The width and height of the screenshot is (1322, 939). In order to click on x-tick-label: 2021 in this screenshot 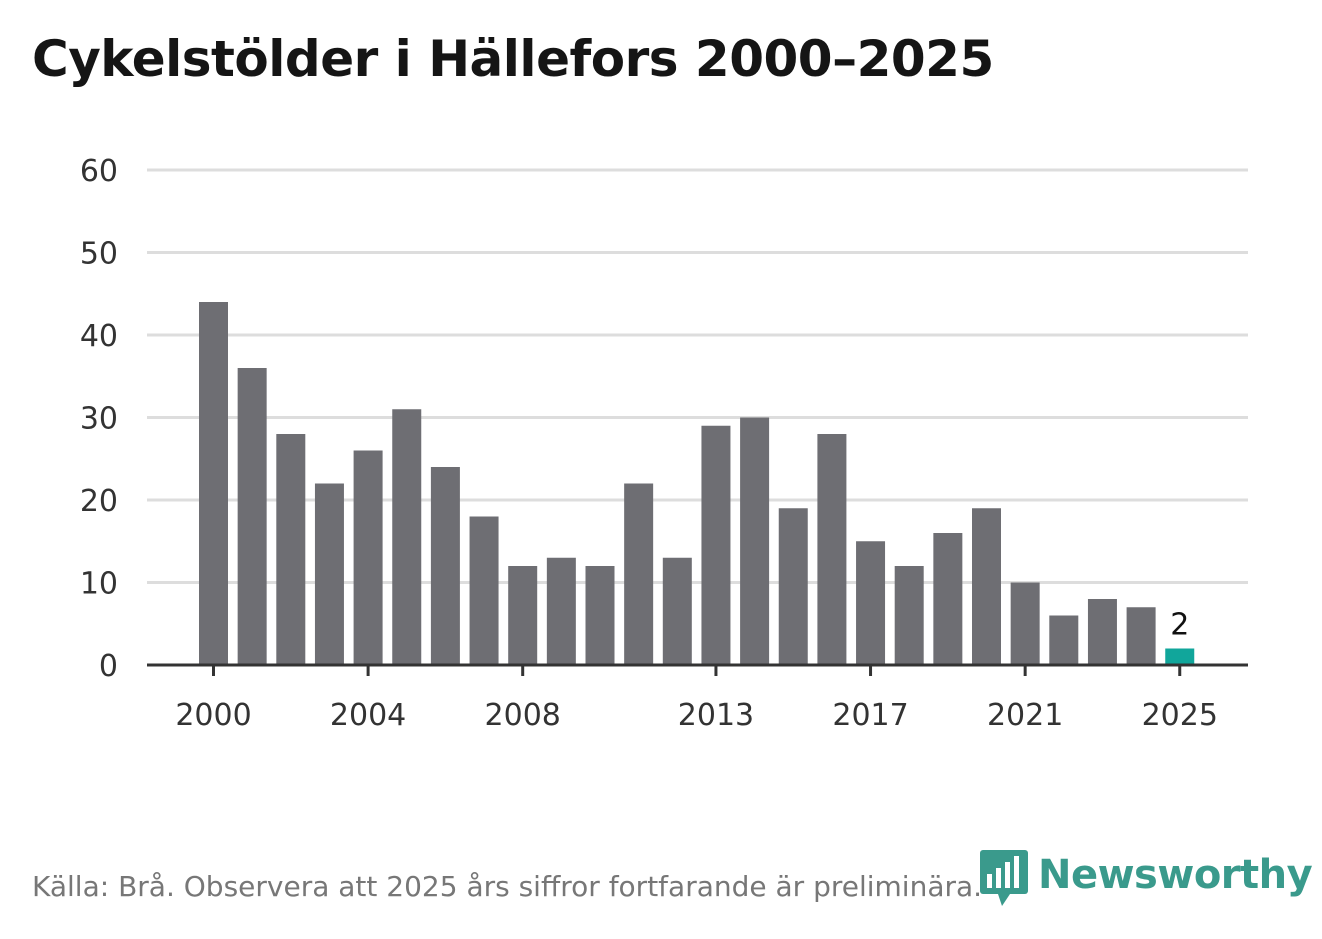, I will do `click(1025, 715)`.